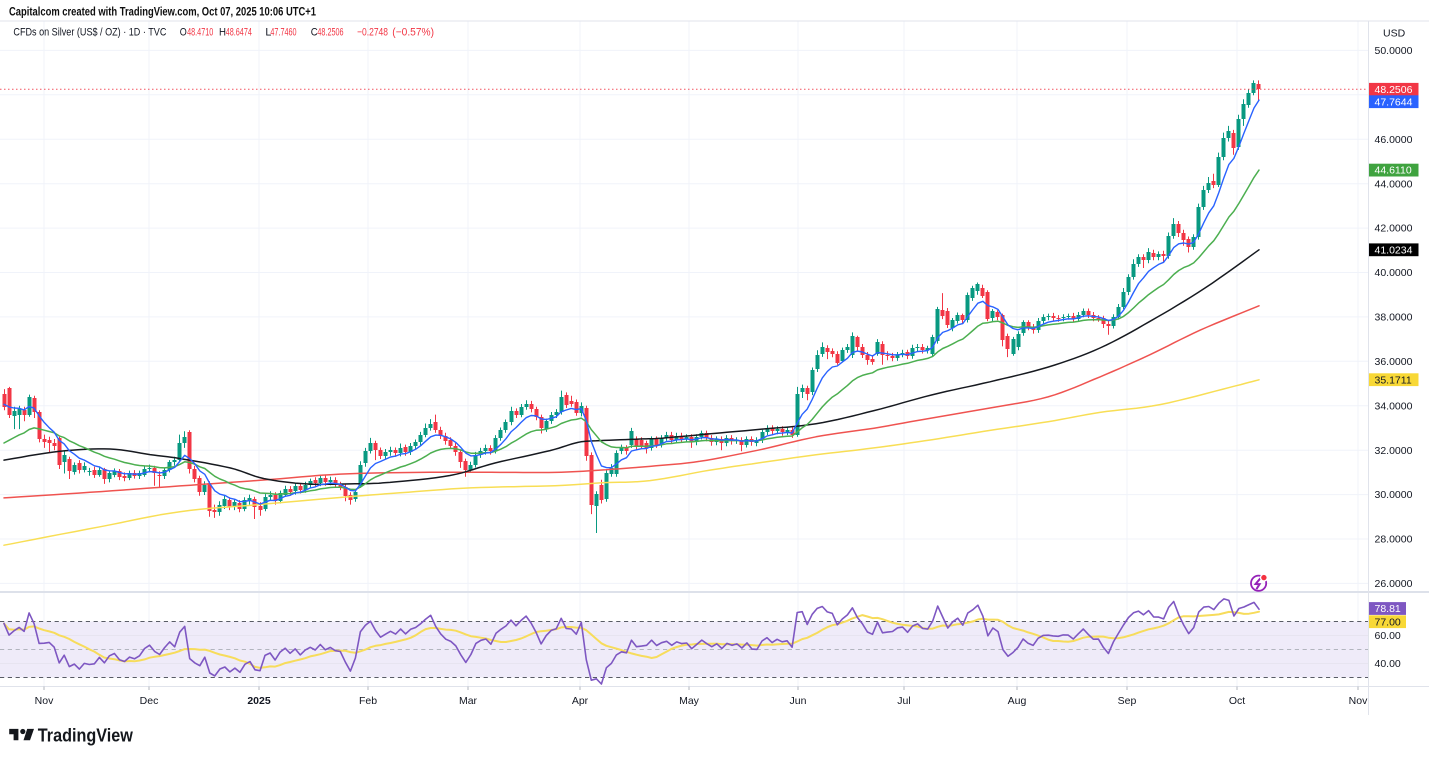 This screenshot has height=759, width=1429. Describe the element at coordinates (1394, 451) in the screenshot. I see `svg-text: 32.0000` at that location.